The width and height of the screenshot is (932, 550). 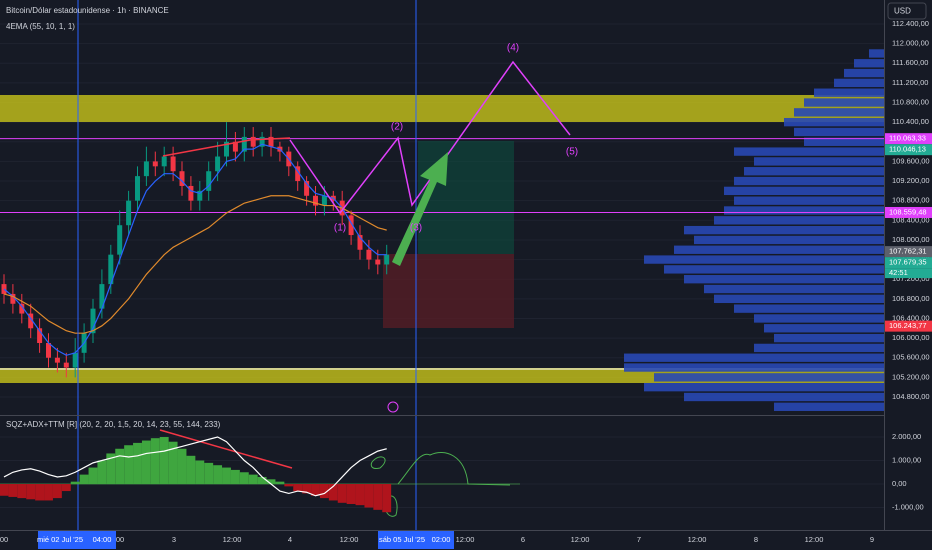 What do you see at coordinates (290, 539) in the screenshot?
I see `x-tick-label: 4` at bounding box center [290, 539].